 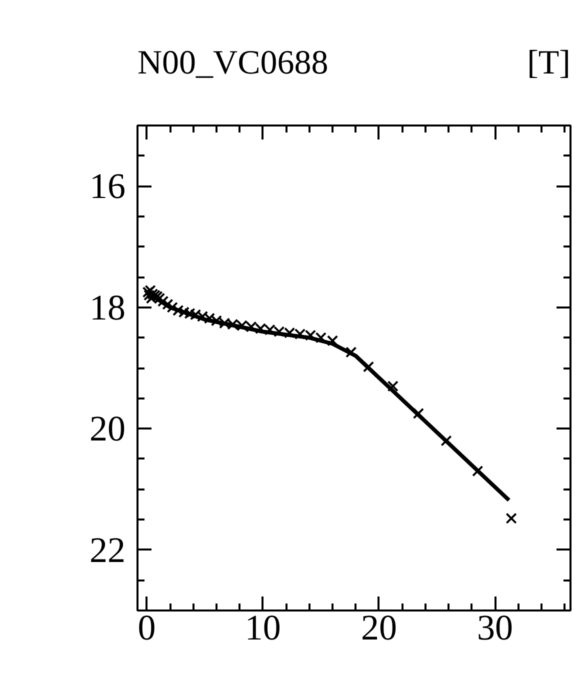 I want to click on text: [T], so click(x=549, y=63).